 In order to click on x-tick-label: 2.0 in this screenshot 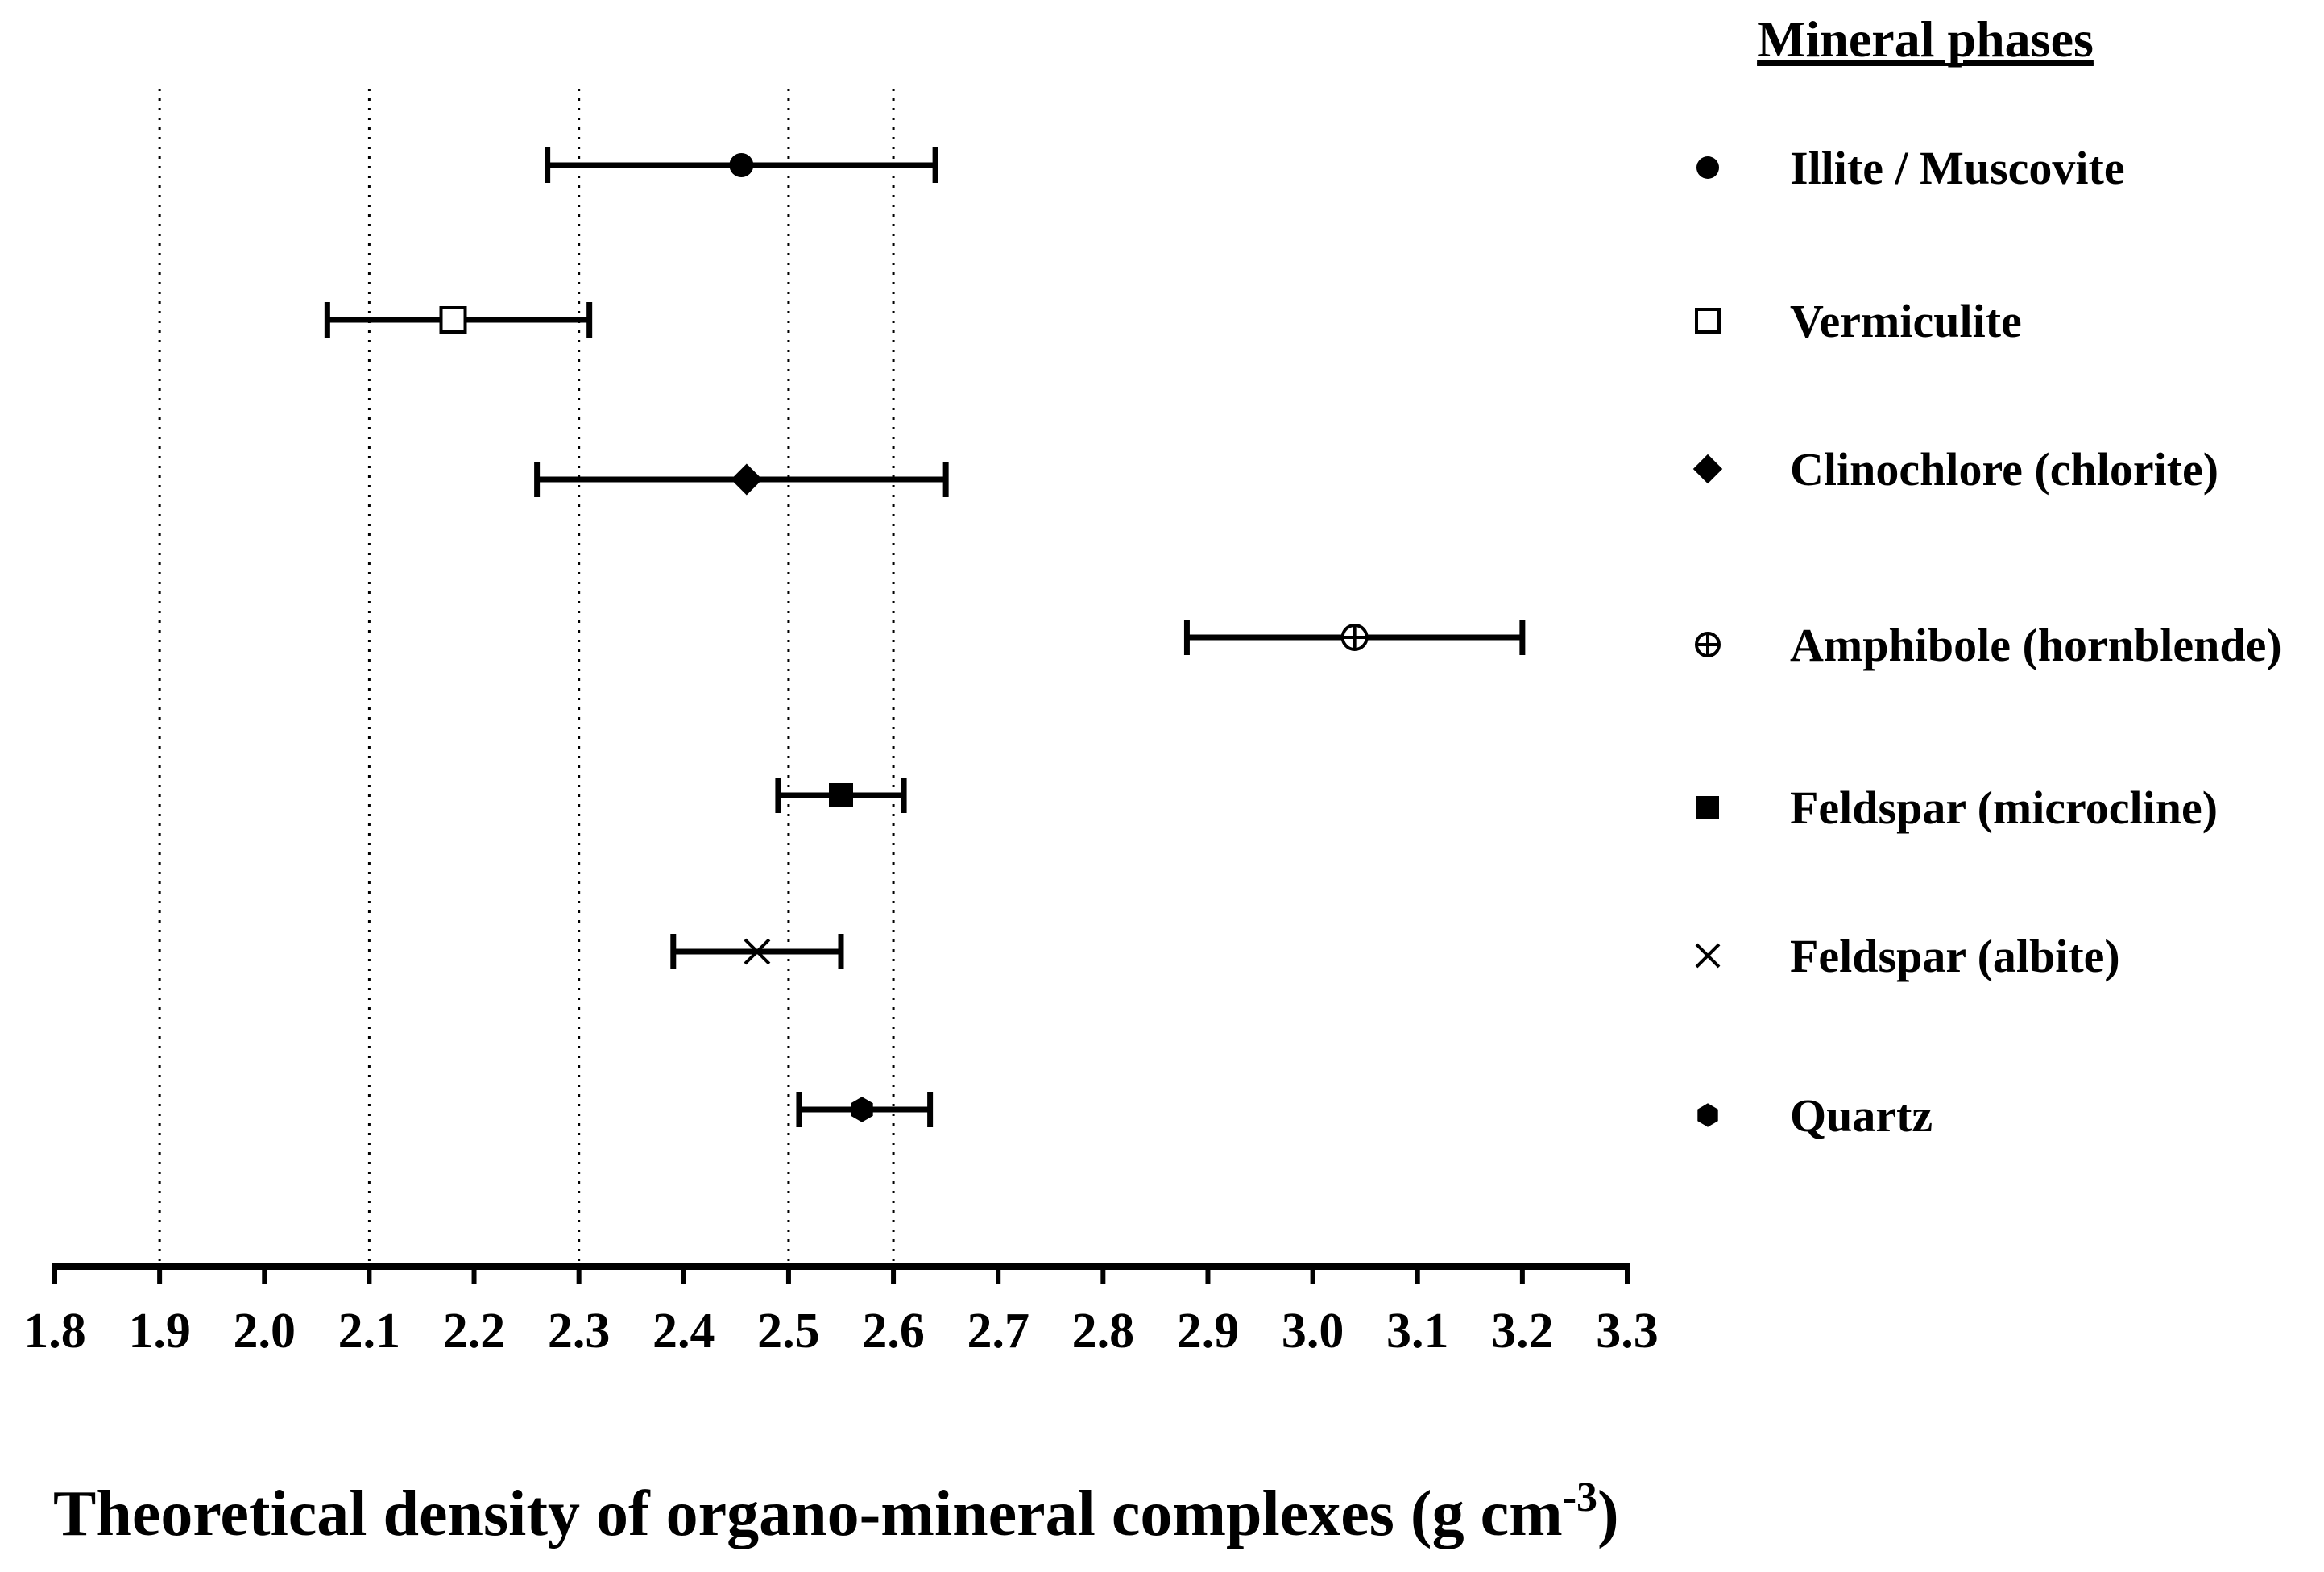, I will do `click(265, 1331)`.